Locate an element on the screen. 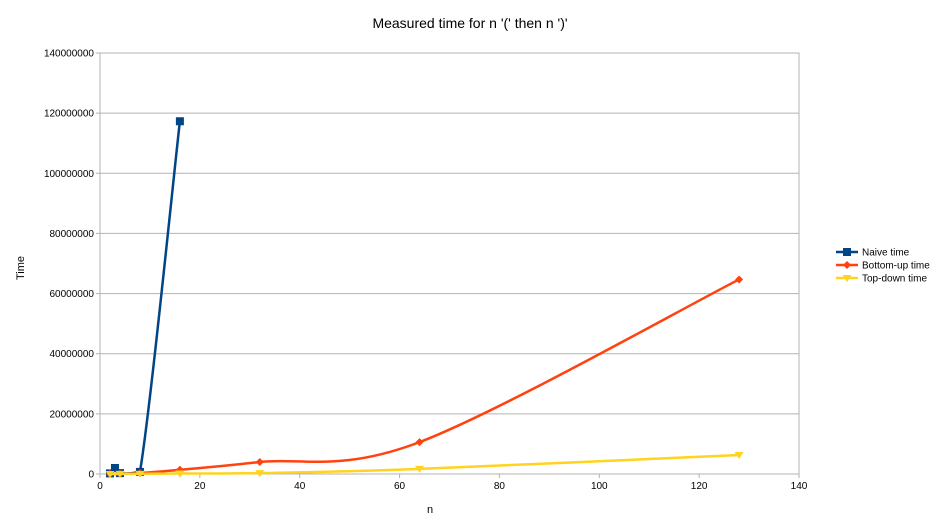  chart-title: Measured time for n '(' then n ')' is located at coordinates (469, 23).